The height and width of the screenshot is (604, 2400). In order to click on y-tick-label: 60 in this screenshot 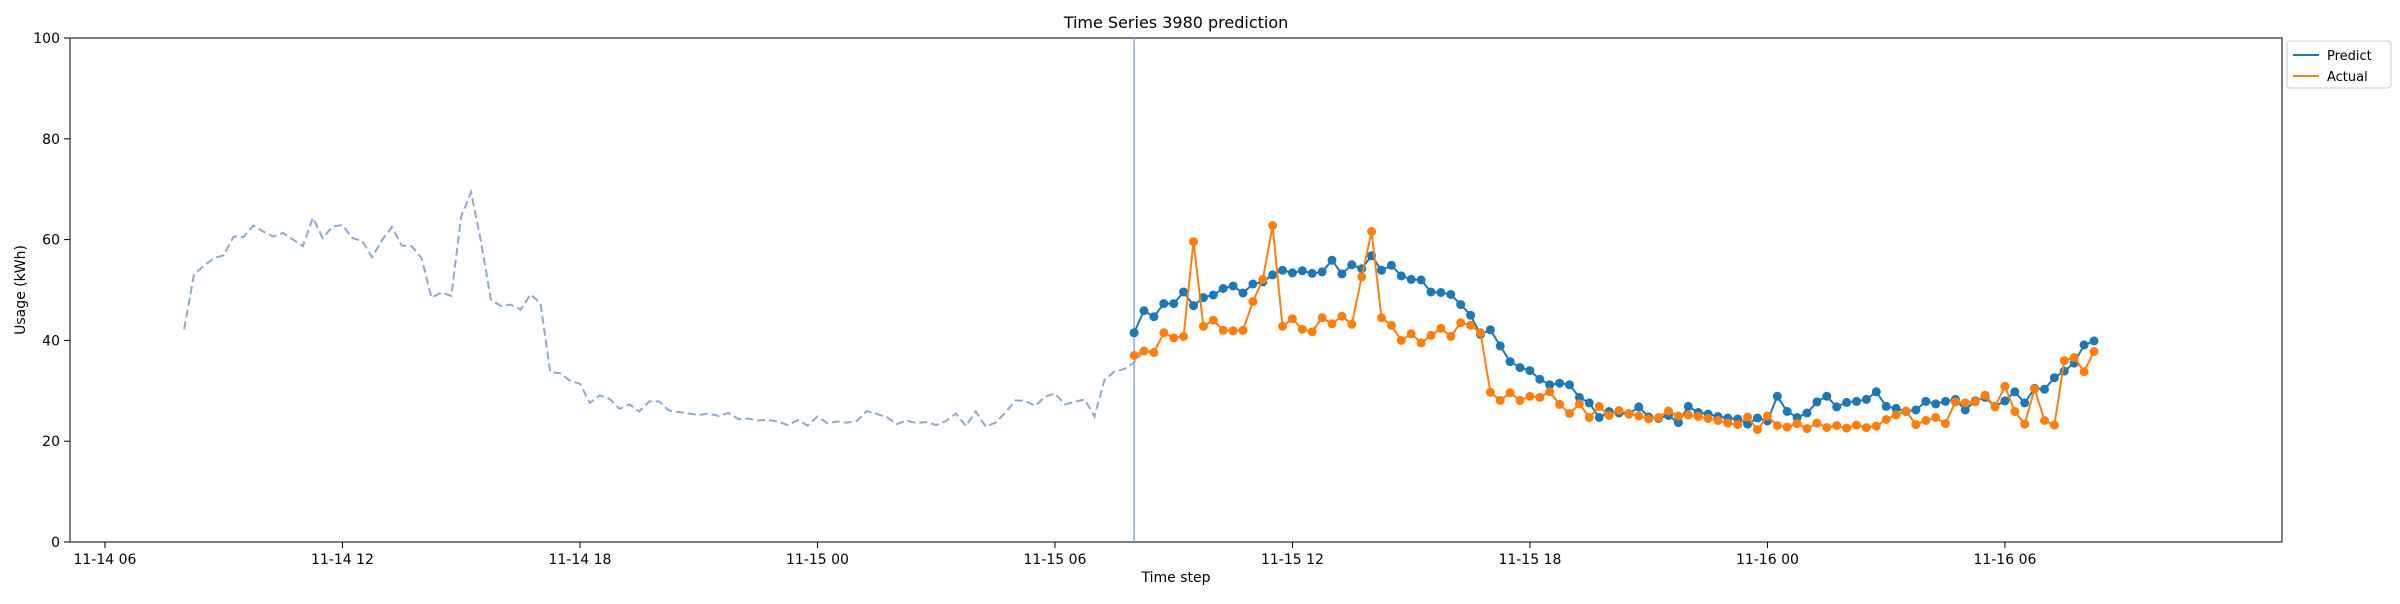, I will do `click(51, 241)`.